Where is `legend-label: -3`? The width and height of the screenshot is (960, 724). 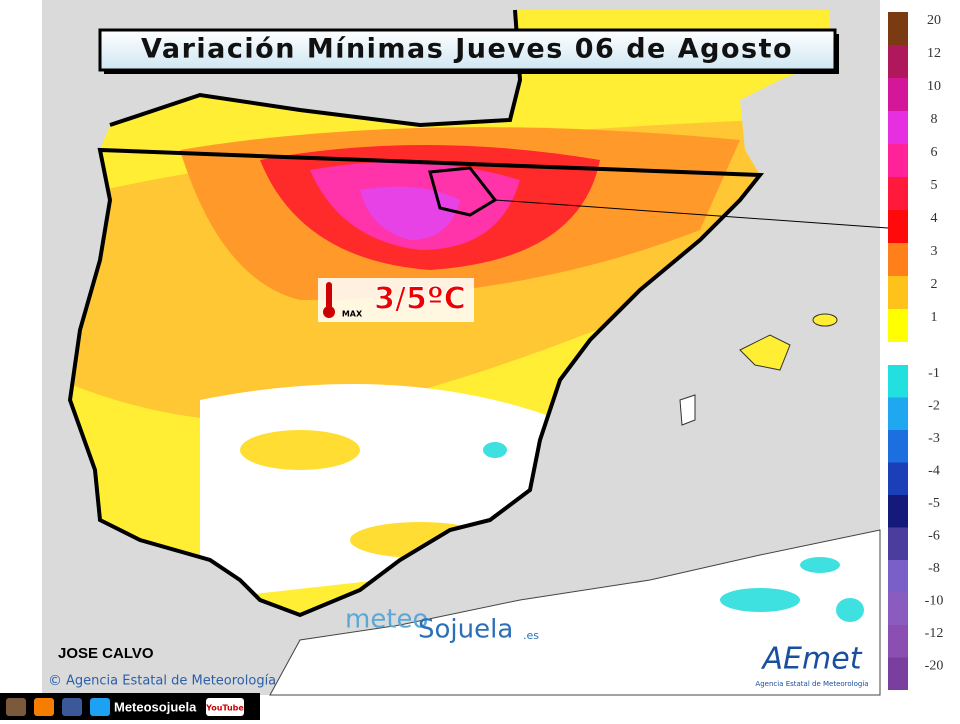 legend-label: -3 is located at coordinates (934, 438).